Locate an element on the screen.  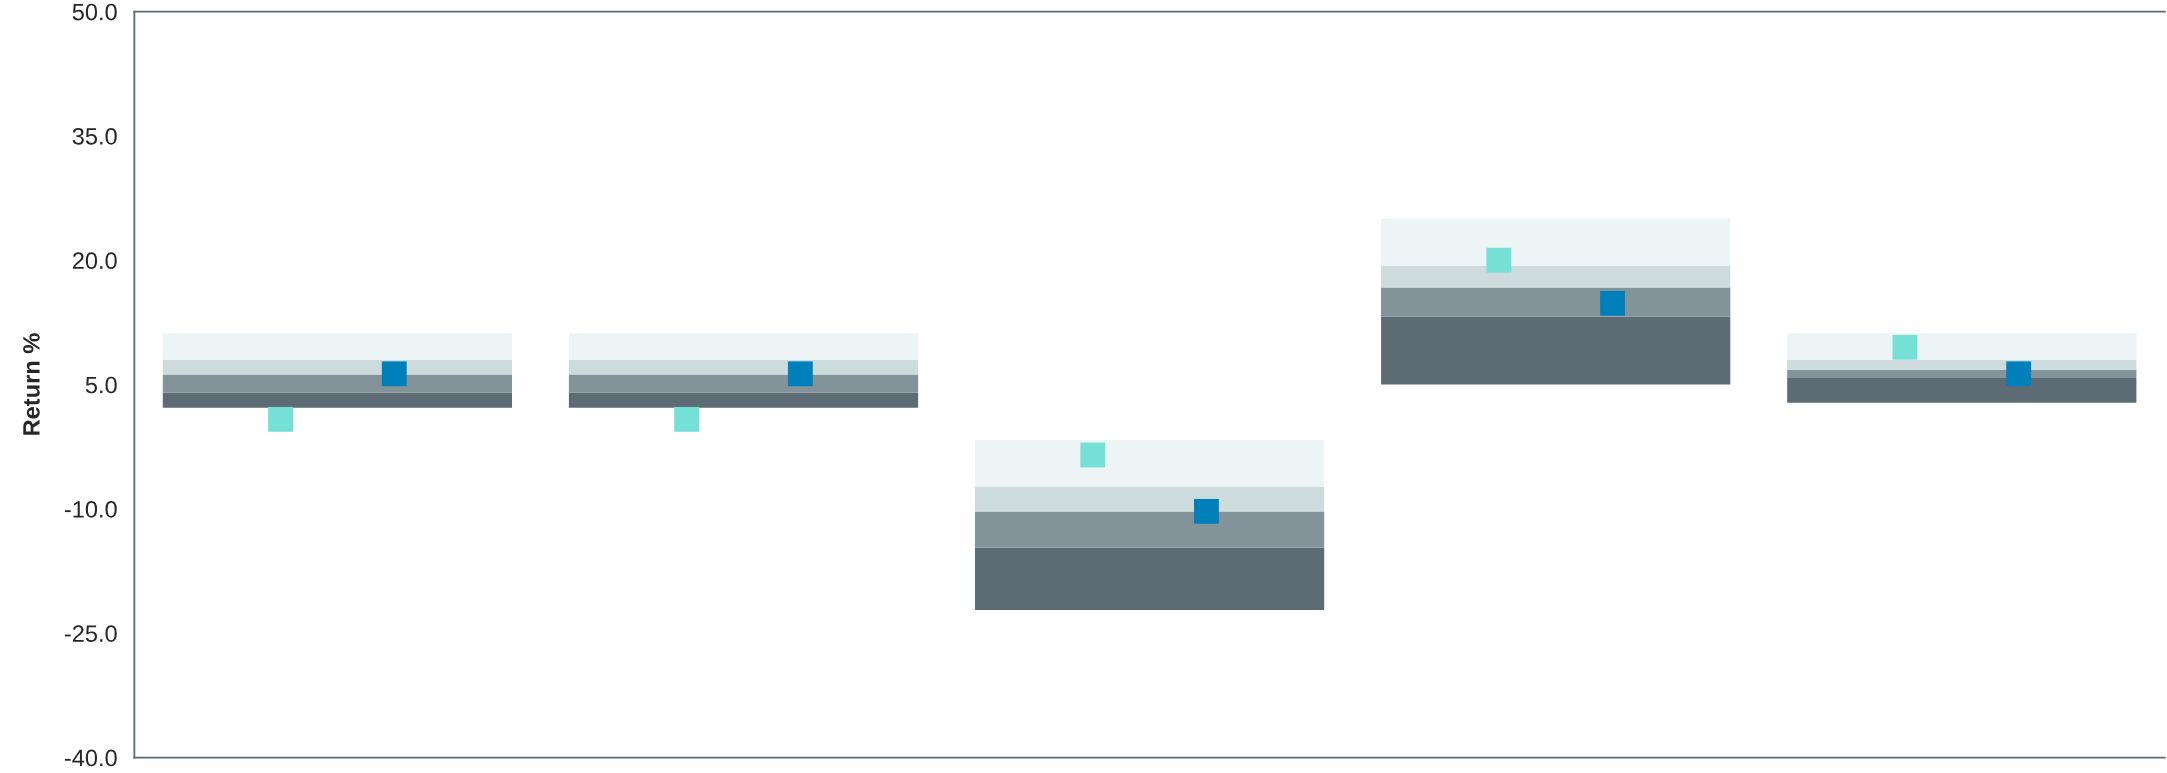
y-tick-label: -25.0 is located at coordinates (90, 633).